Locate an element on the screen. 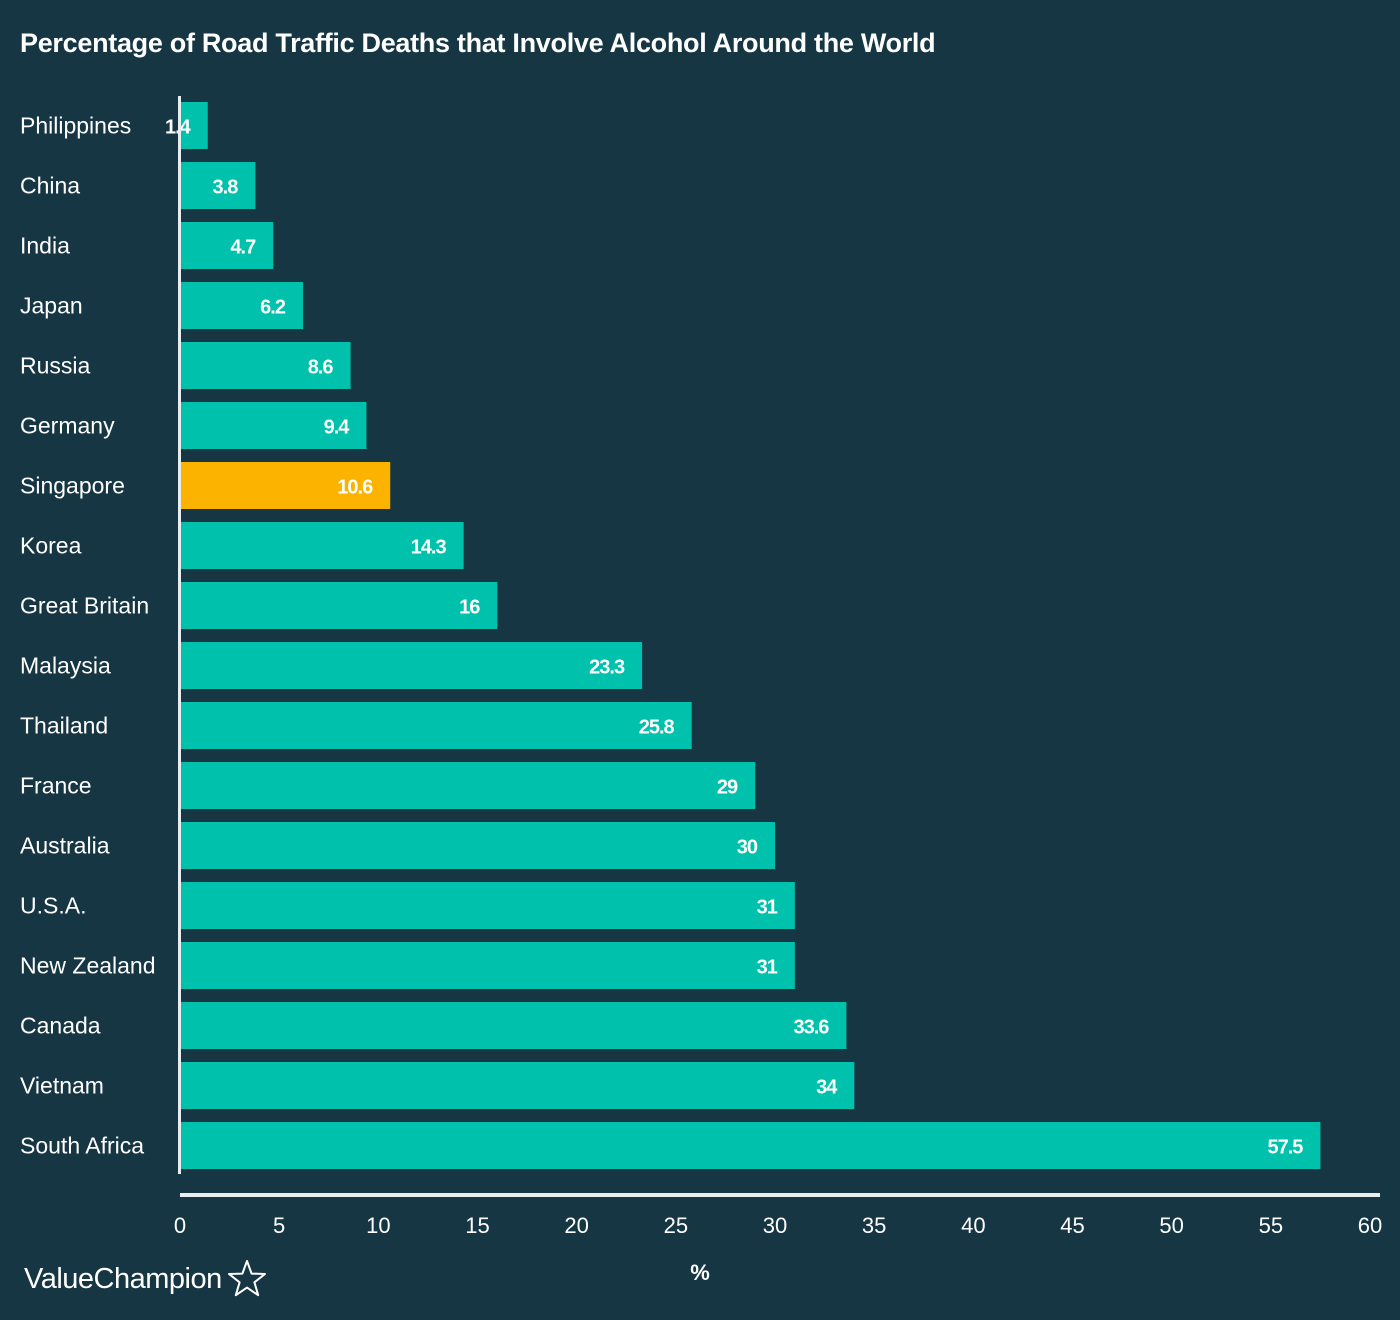 The image size is (1400, 1320). category-label: Russia is located at coordinates (55, 366).